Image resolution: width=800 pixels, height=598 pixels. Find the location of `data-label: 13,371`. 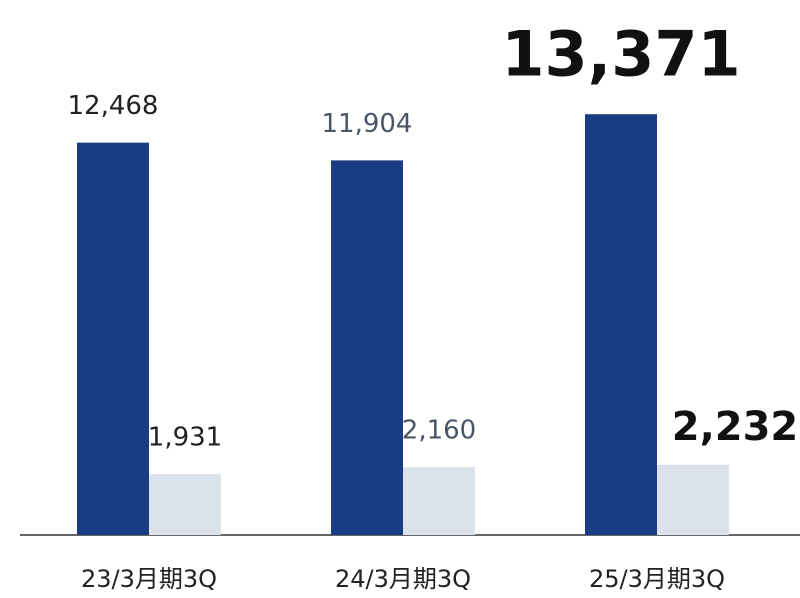

data-label: 13,371 is located at coordinates (620, 54).